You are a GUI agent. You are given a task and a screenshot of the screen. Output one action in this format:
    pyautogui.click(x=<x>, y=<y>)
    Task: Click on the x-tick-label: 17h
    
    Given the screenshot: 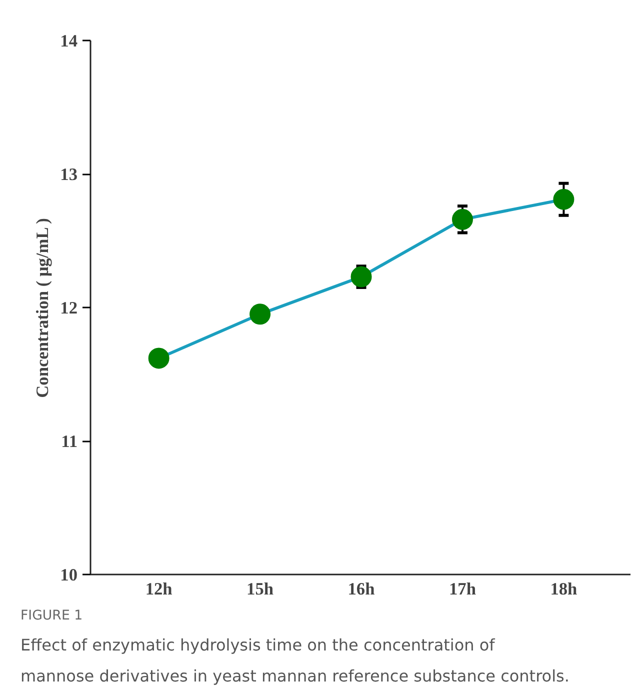 What is the action you would take?
    pyautogui.click(x=462, y=589)
    